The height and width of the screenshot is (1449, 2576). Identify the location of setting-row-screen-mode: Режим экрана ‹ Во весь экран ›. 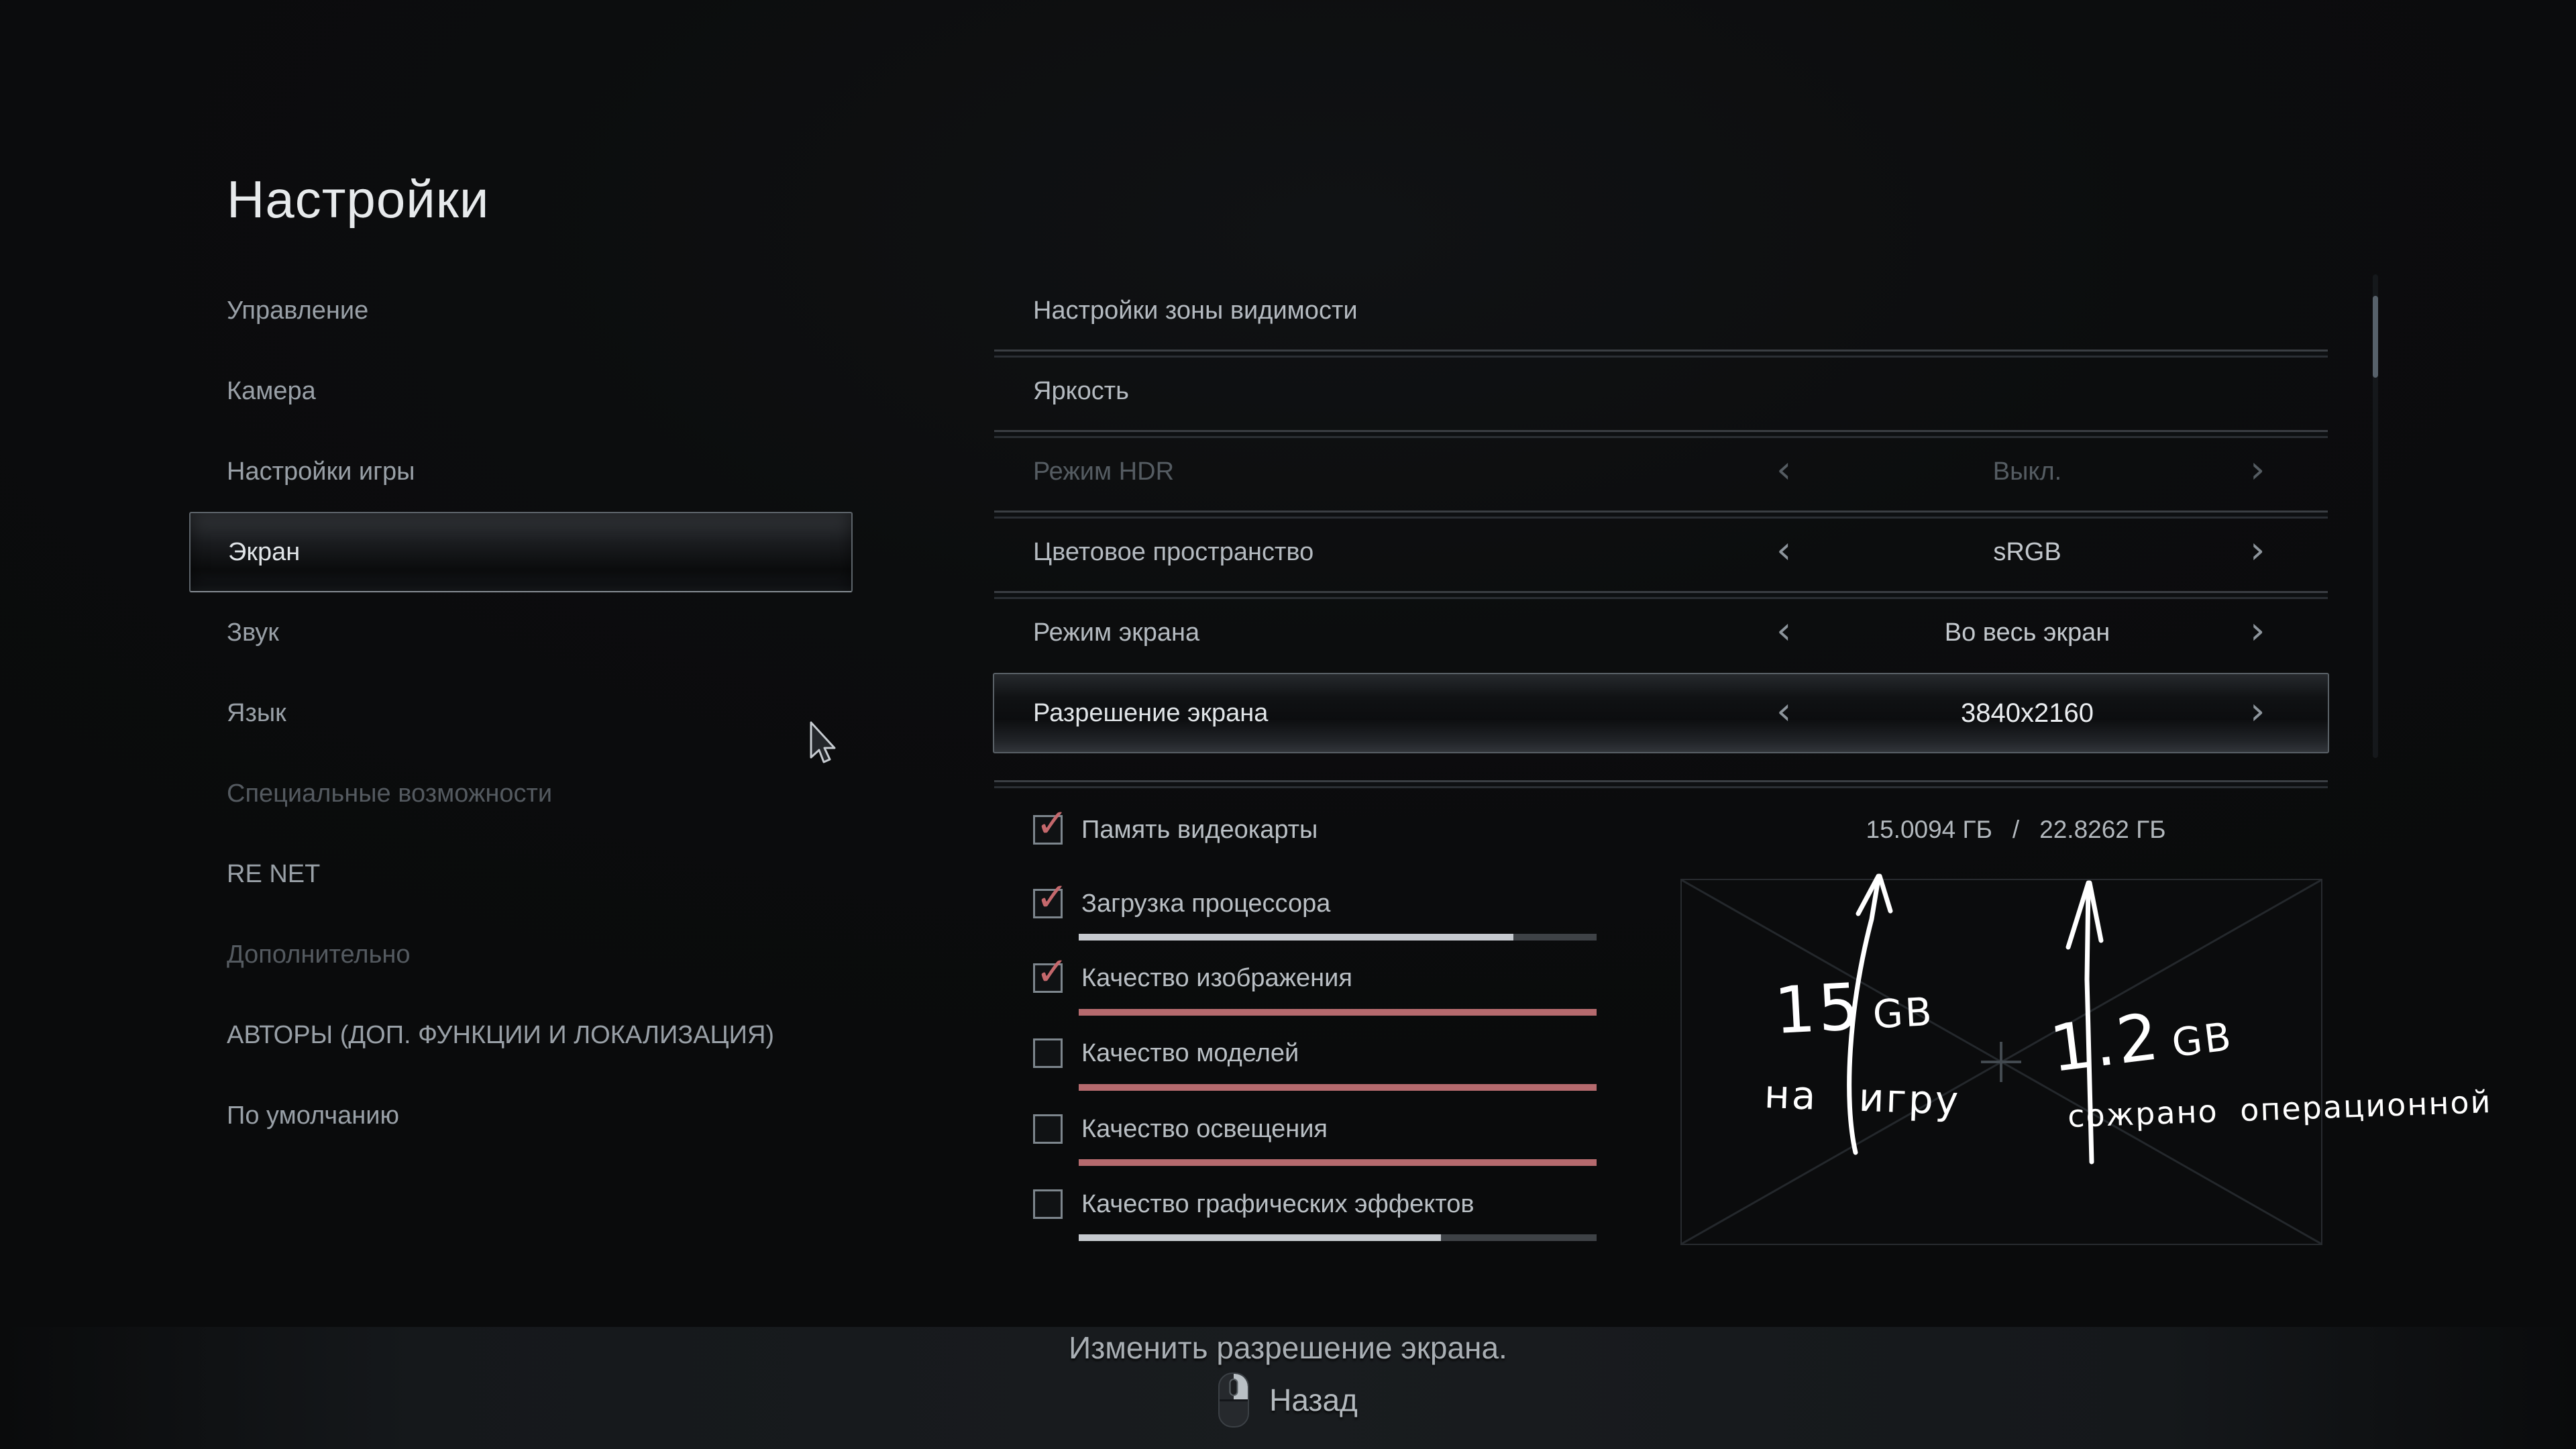
(1661, 632).